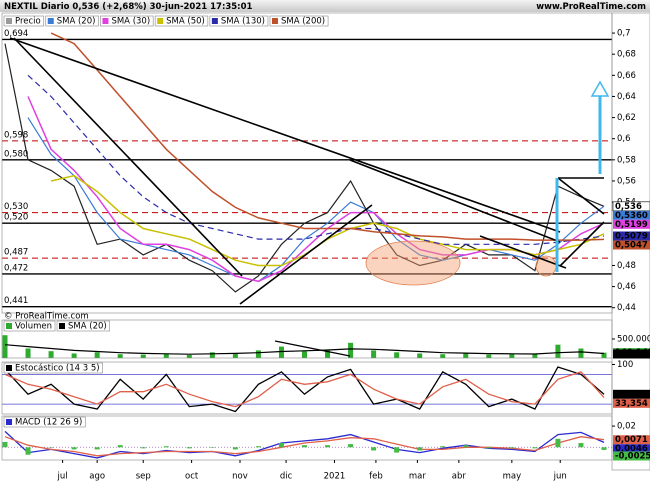  Describe the element at coordinates (626, 160) in the screenshot. I see `y-tick-label: 0,58` at that location.